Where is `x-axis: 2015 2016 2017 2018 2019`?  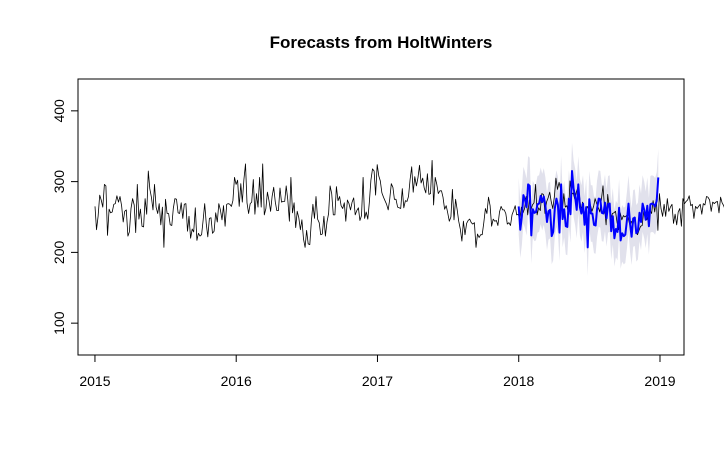
x-axis: 2015 2016 2017 2018 2019 is located at coordinates (377, 371).